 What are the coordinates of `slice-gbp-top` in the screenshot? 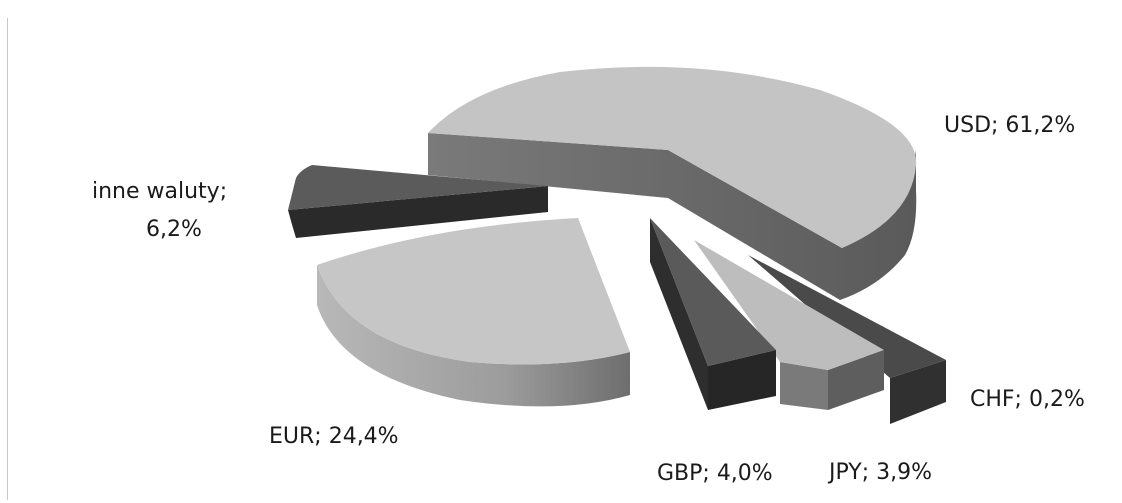 It's located at (713, 292).